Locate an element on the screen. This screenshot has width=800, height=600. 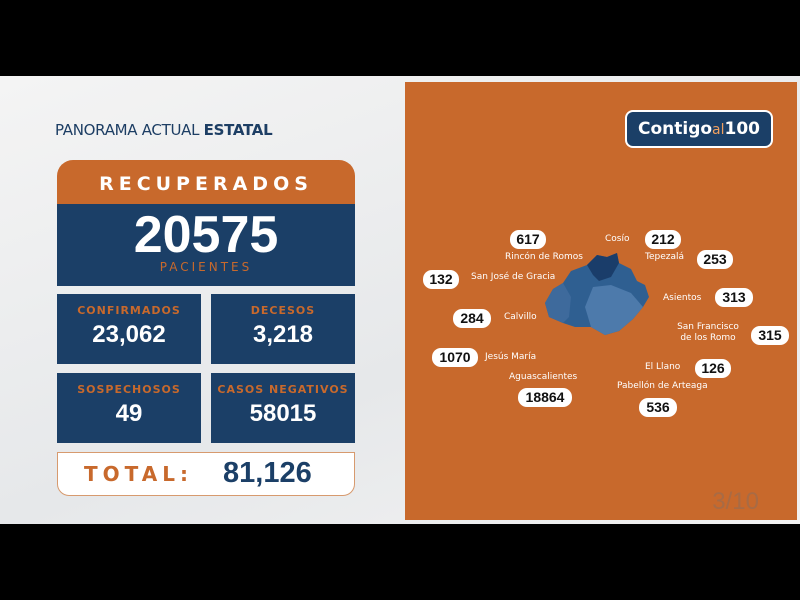
municipality-count: 212 is located at coordinates (663, 239).